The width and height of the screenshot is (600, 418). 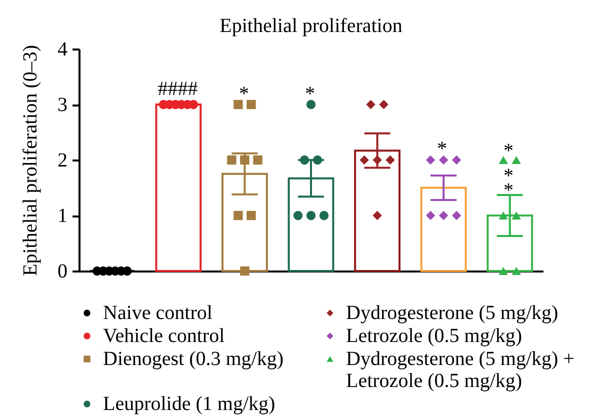 What do you see at coordinates (460, 370) in the screenshot?
I see `legend-label: Dydrogesterone (5 mg/kg) + Letrozole (0.5 mg/kg)` at bounding box center [460, 370].